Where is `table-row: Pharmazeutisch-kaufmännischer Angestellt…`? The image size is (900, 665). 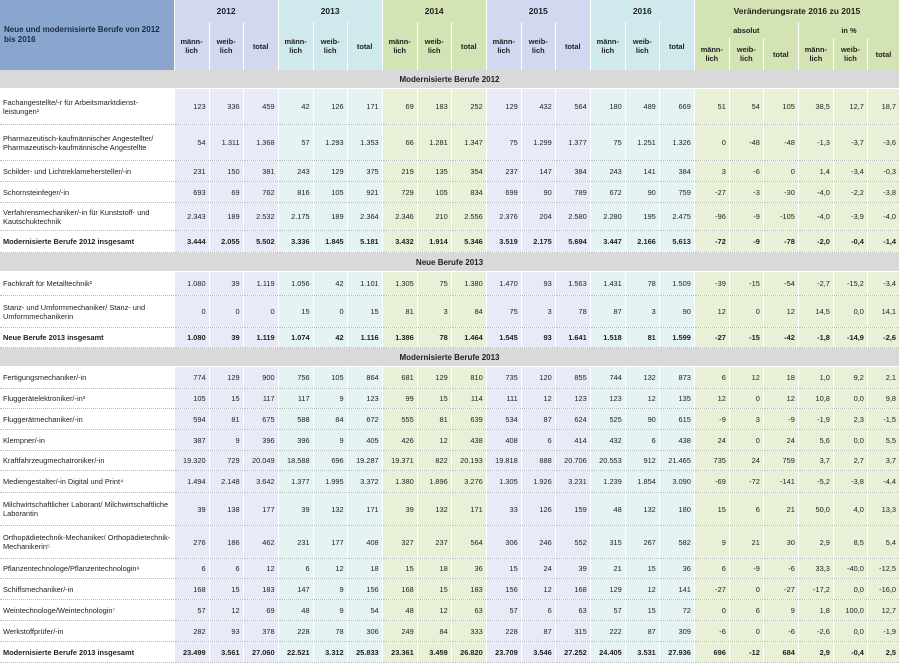 table-row: Pharmazeutisch-kaufmännischer Angestellt… is located at coordinates (450, 142).